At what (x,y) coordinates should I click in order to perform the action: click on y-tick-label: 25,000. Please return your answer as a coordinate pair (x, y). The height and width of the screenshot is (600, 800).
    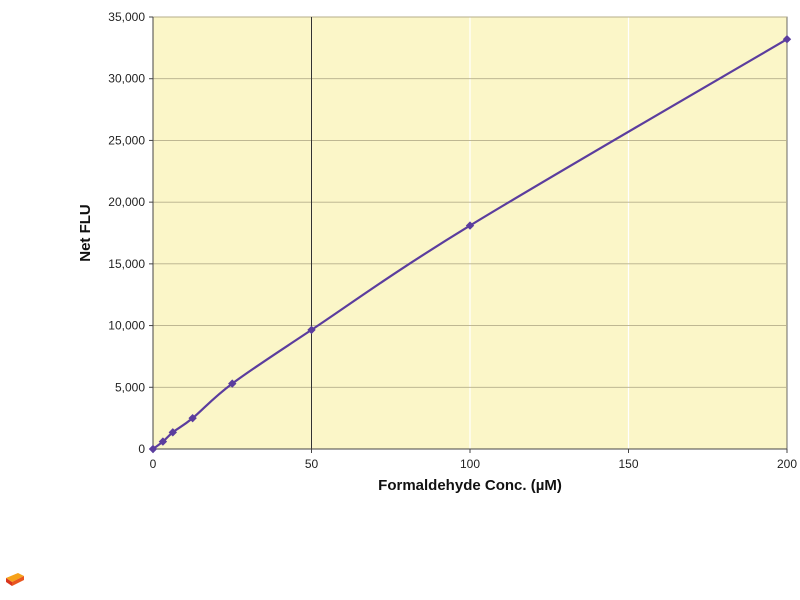
    Looking at the image, I should click on (126, 140).